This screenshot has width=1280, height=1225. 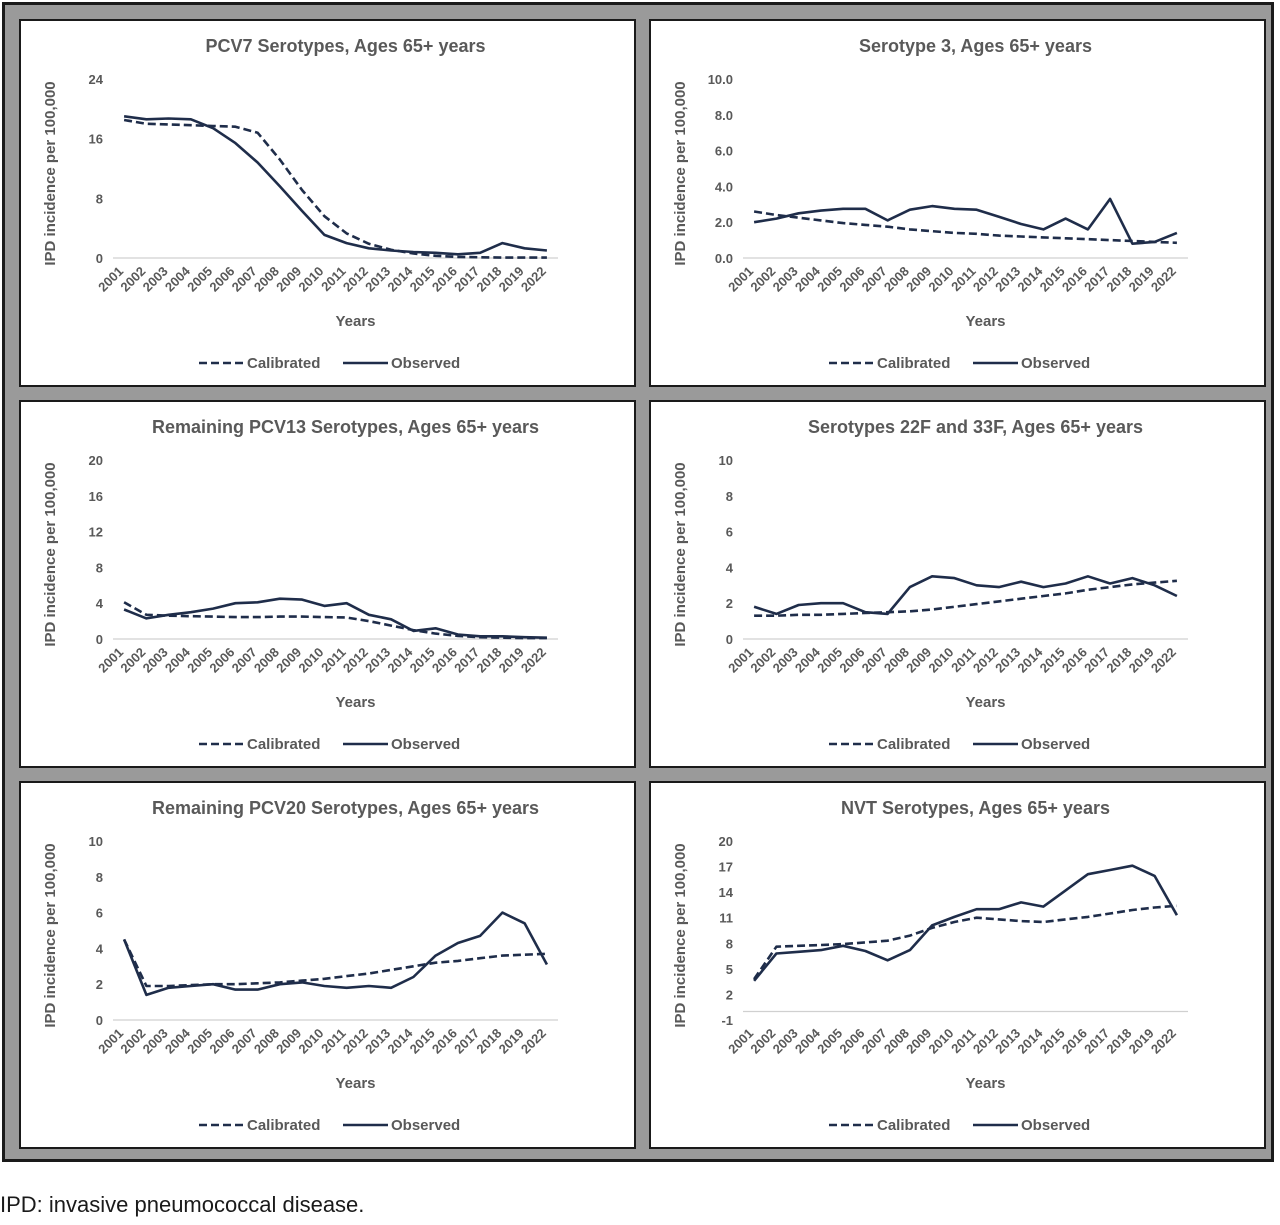 What do you see at coordinates (724, 186) in the screenshot?
I see `y-tick-label: 4.0` at bounding box center [724, 186].